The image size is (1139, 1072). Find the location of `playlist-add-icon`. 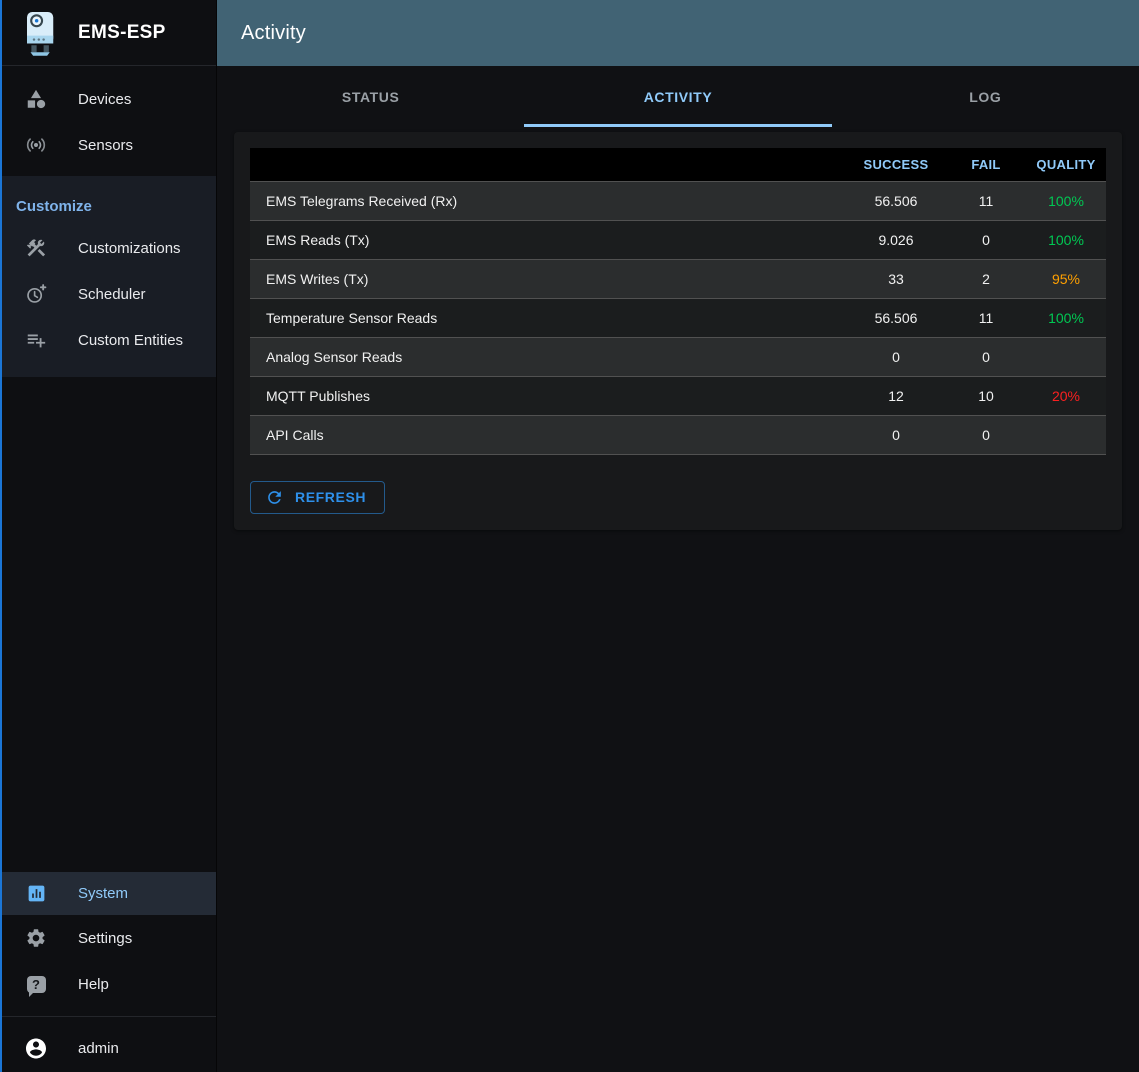

playlist-add-icon is located at coordinates (36, 340).